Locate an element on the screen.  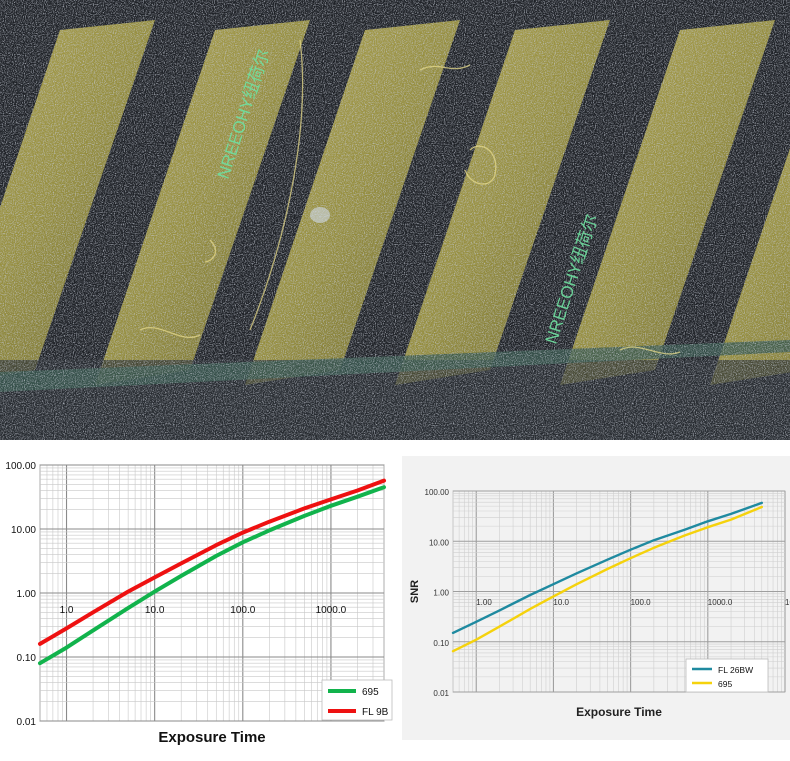
legend-label: FL 9B is located at coordinates (375, 712).